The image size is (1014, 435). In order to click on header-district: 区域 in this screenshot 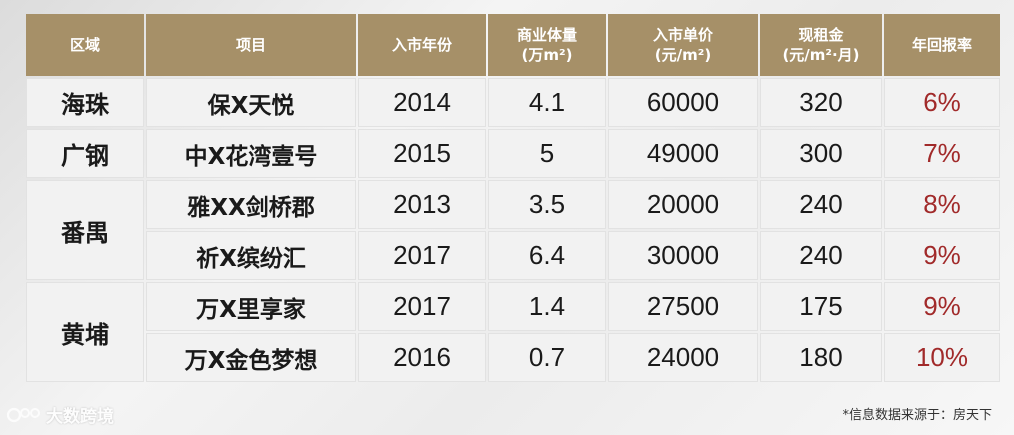, I will do `click(85, 45)`.